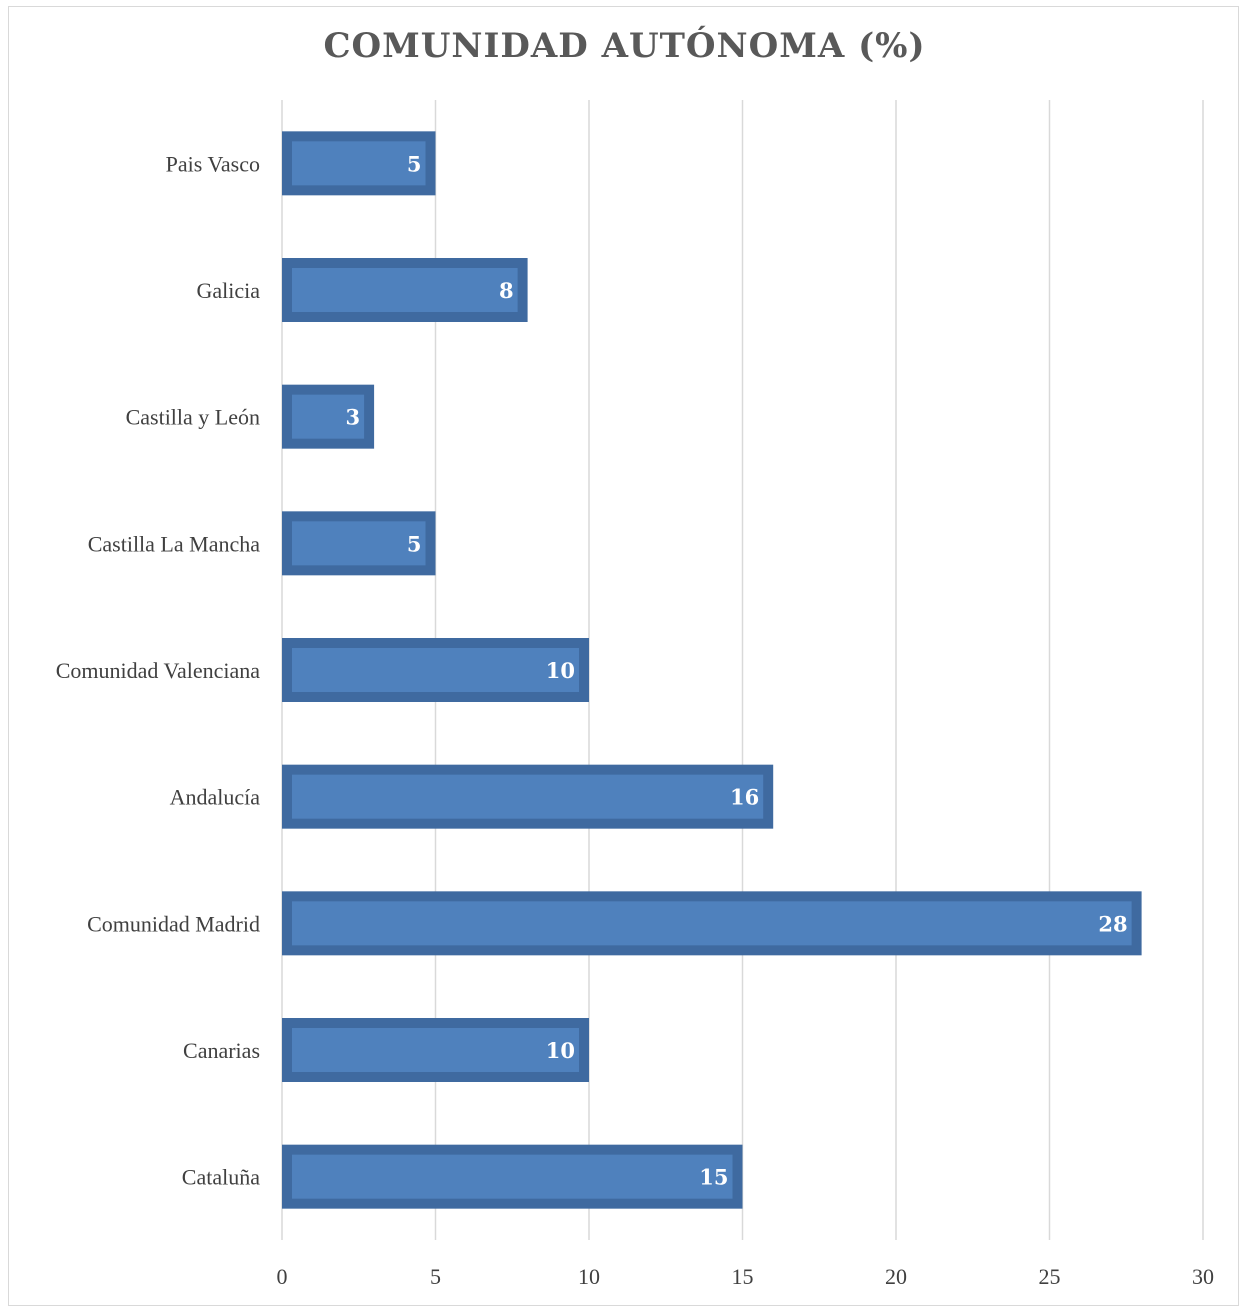 The image size is (1249, 1306). What do you see at coordinates (435, 1276) in the screenshot?
I see `x-tick-label: 5` at bounding box center [435, 1276].